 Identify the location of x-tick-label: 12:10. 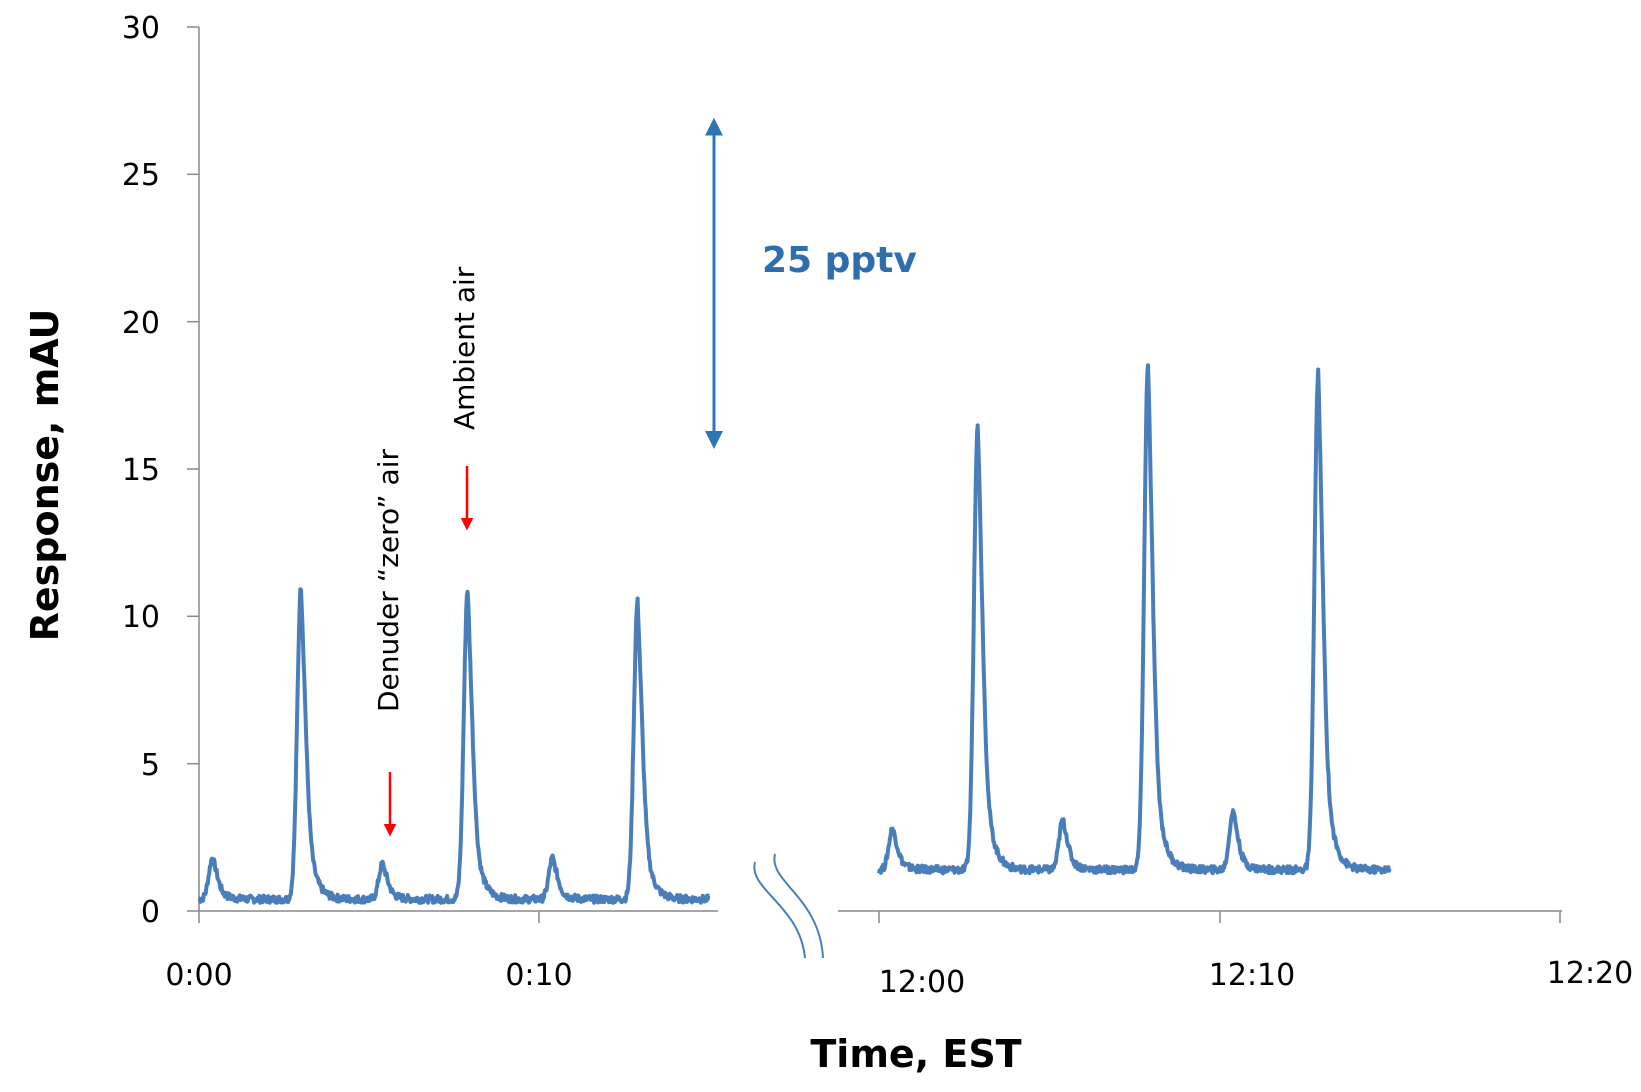
(1252, 975).